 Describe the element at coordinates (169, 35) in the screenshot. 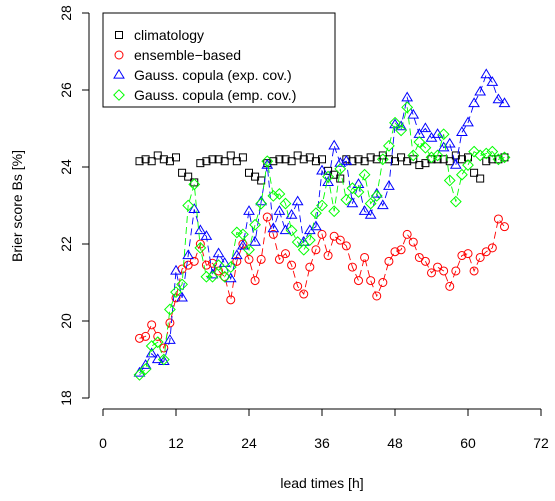

I see `legend-label: climatology` at that location.